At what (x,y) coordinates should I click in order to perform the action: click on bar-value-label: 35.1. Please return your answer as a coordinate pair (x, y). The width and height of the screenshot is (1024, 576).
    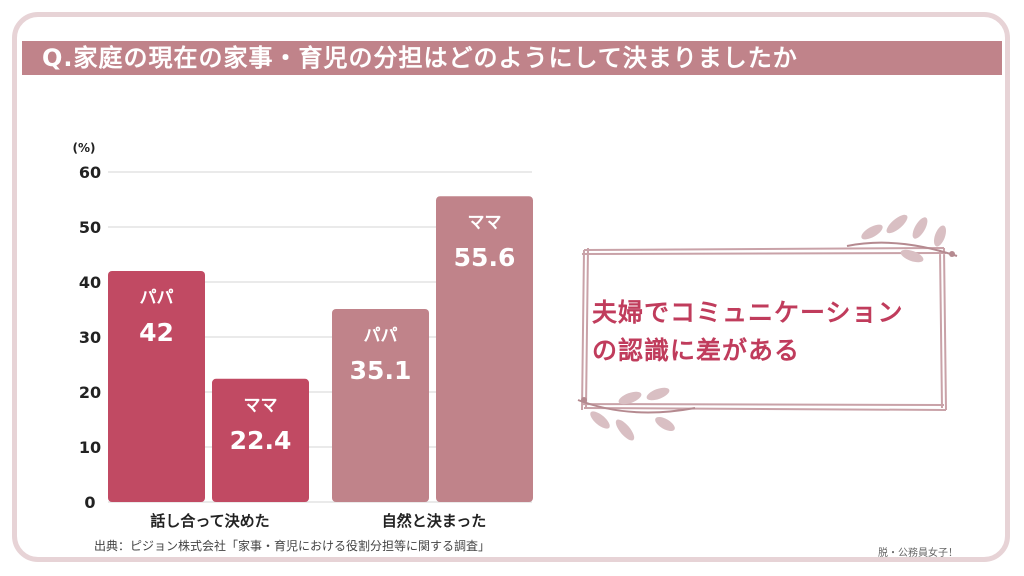
    Looking at the image, I should click on (381, 370).